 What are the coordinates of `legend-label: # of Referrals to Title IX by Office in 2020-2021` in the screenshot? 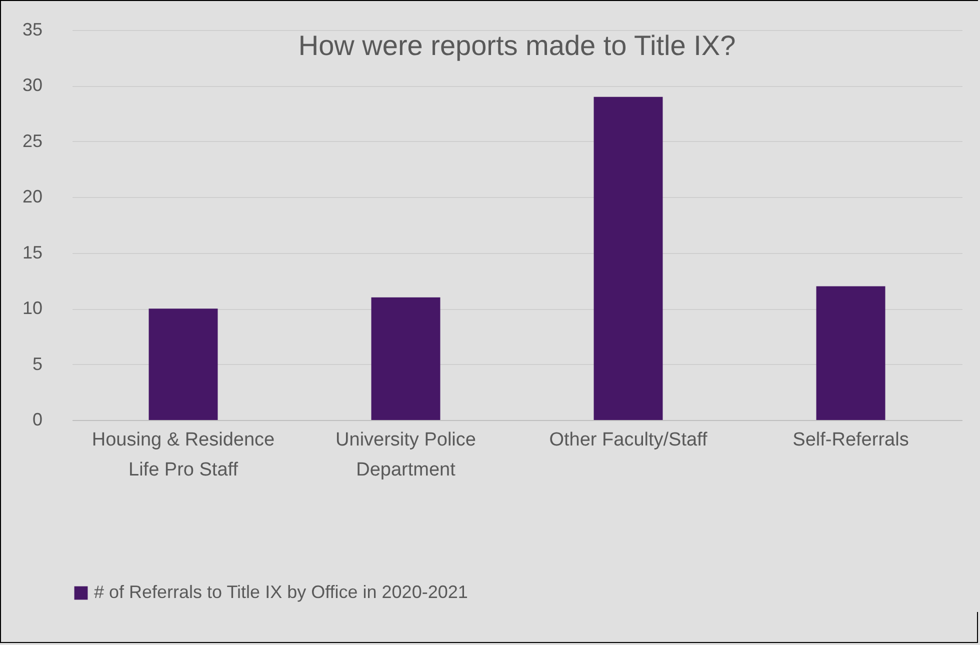 It's located at (281, 592).